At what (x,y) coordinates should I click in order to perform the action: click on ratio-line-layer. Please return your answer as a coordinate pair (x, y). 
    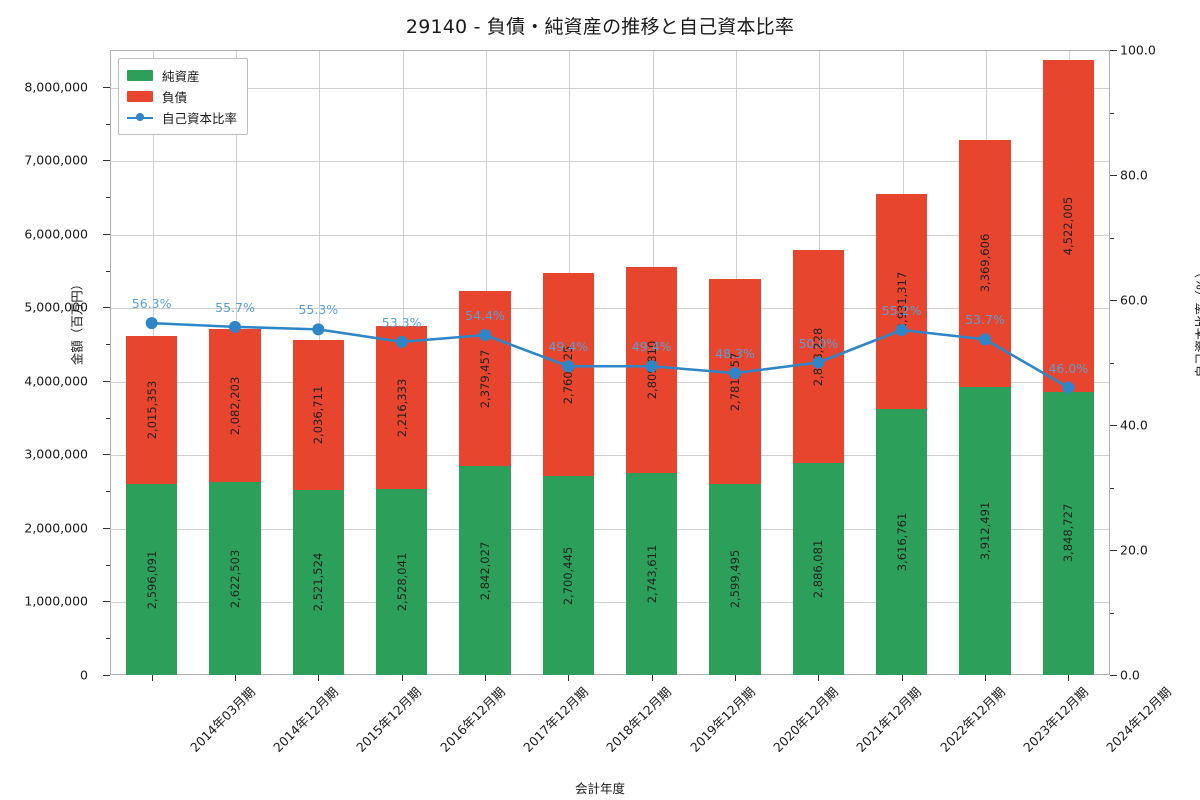
    Looking at the image, I should click on (610, 355).